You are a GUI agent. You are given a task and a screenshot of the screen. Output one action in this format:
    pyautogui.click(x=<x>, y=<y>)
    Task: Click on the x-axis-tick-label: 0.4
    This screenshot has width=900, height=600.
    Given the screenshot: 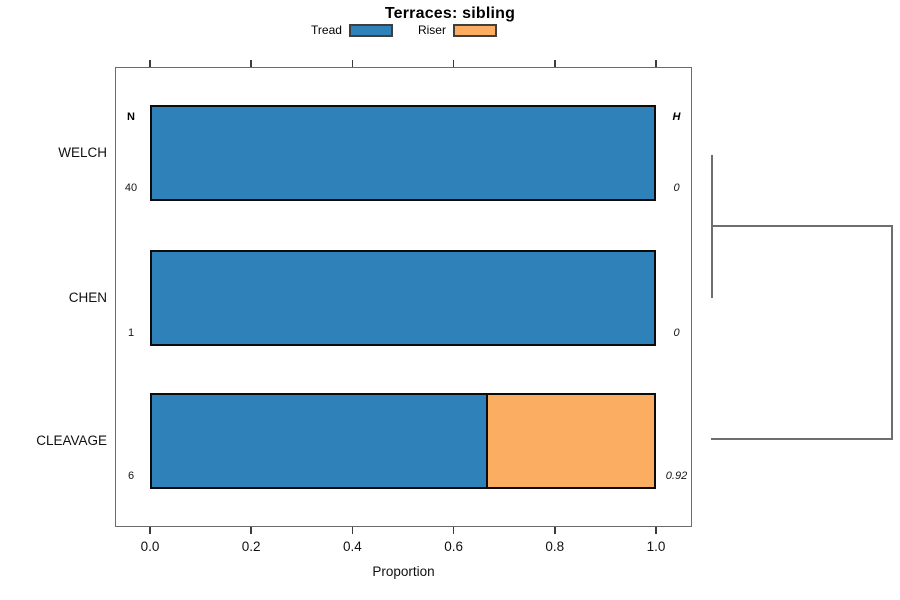 What is the action you would take?
    pyautogui.click(x=352, y=546)
    